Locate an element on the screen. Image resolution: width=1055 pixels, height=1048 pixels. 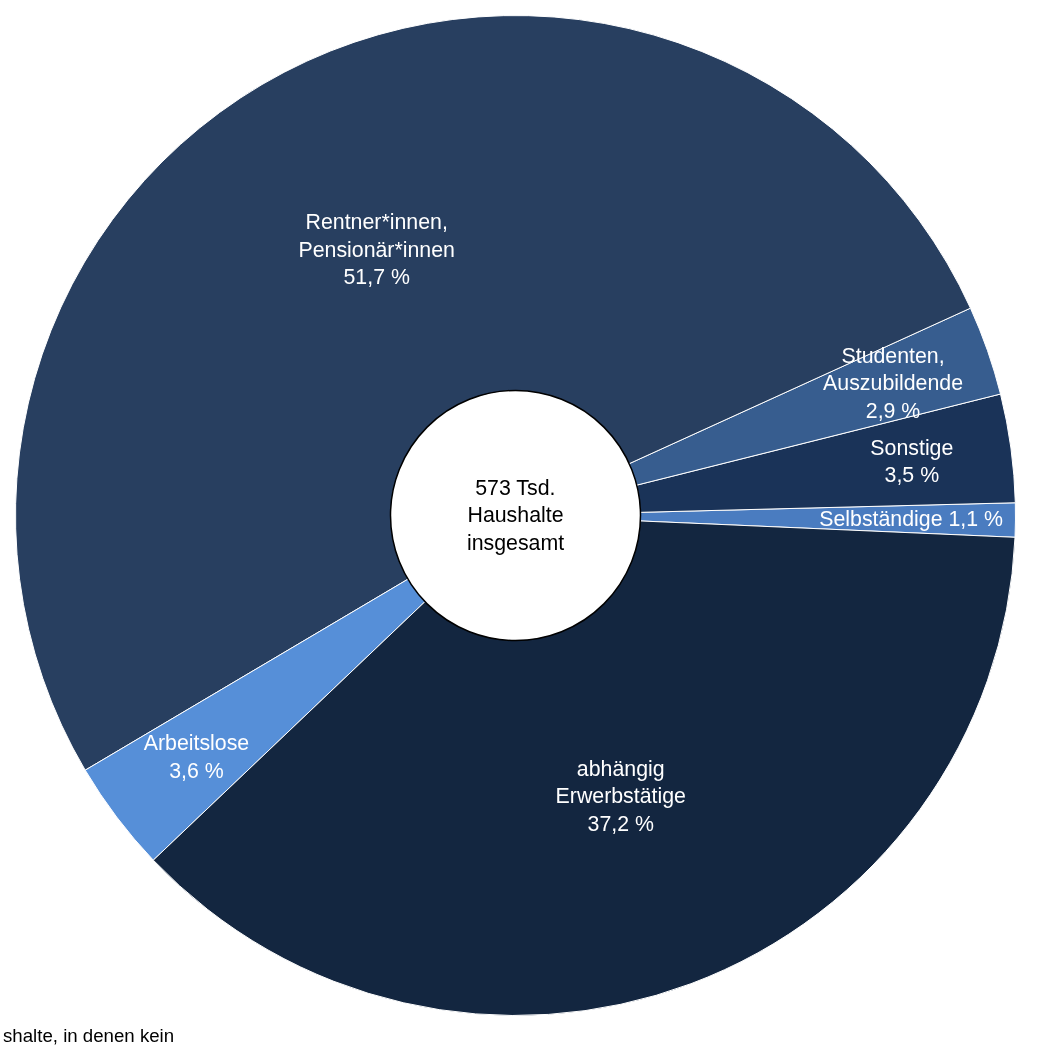
slice-label: Sonstige is located at coordinates (912, 447).